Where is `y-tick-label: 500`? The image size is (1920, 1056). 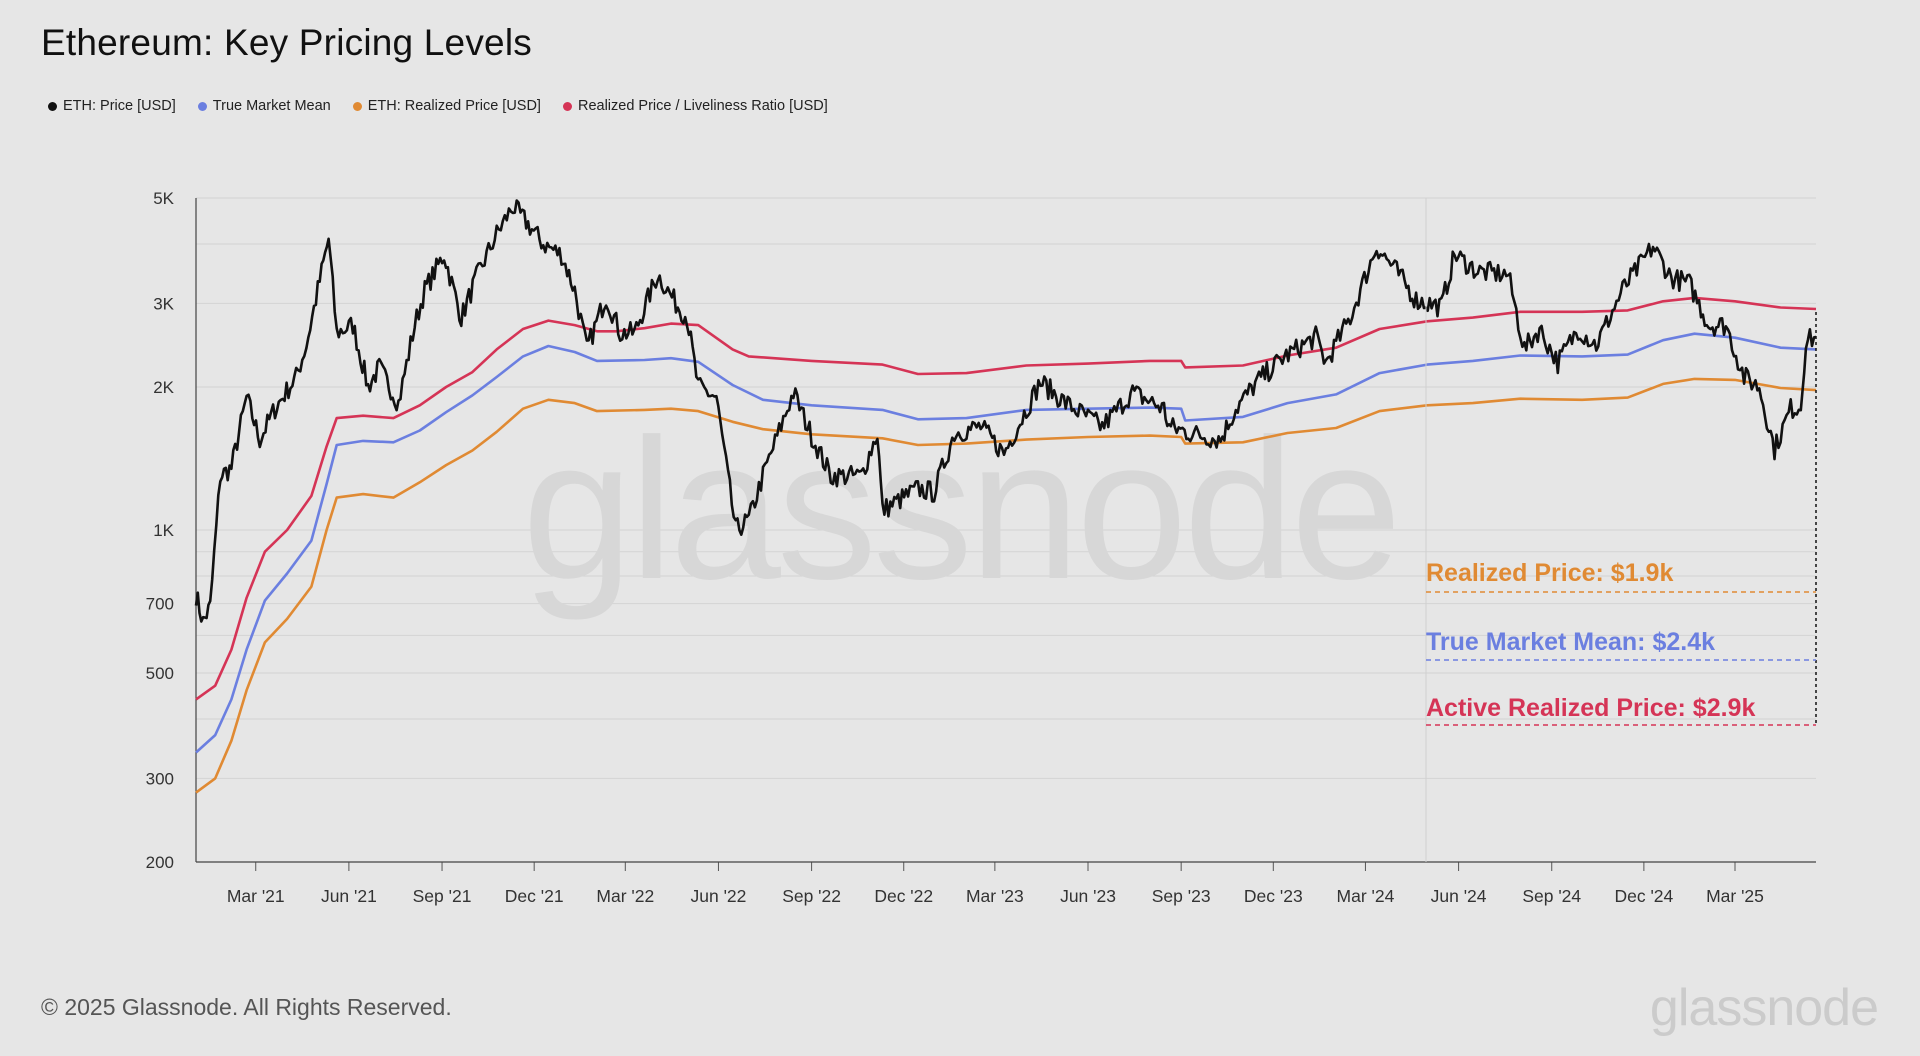 y-tick-label: 500 is located at coordinates (160, 673).